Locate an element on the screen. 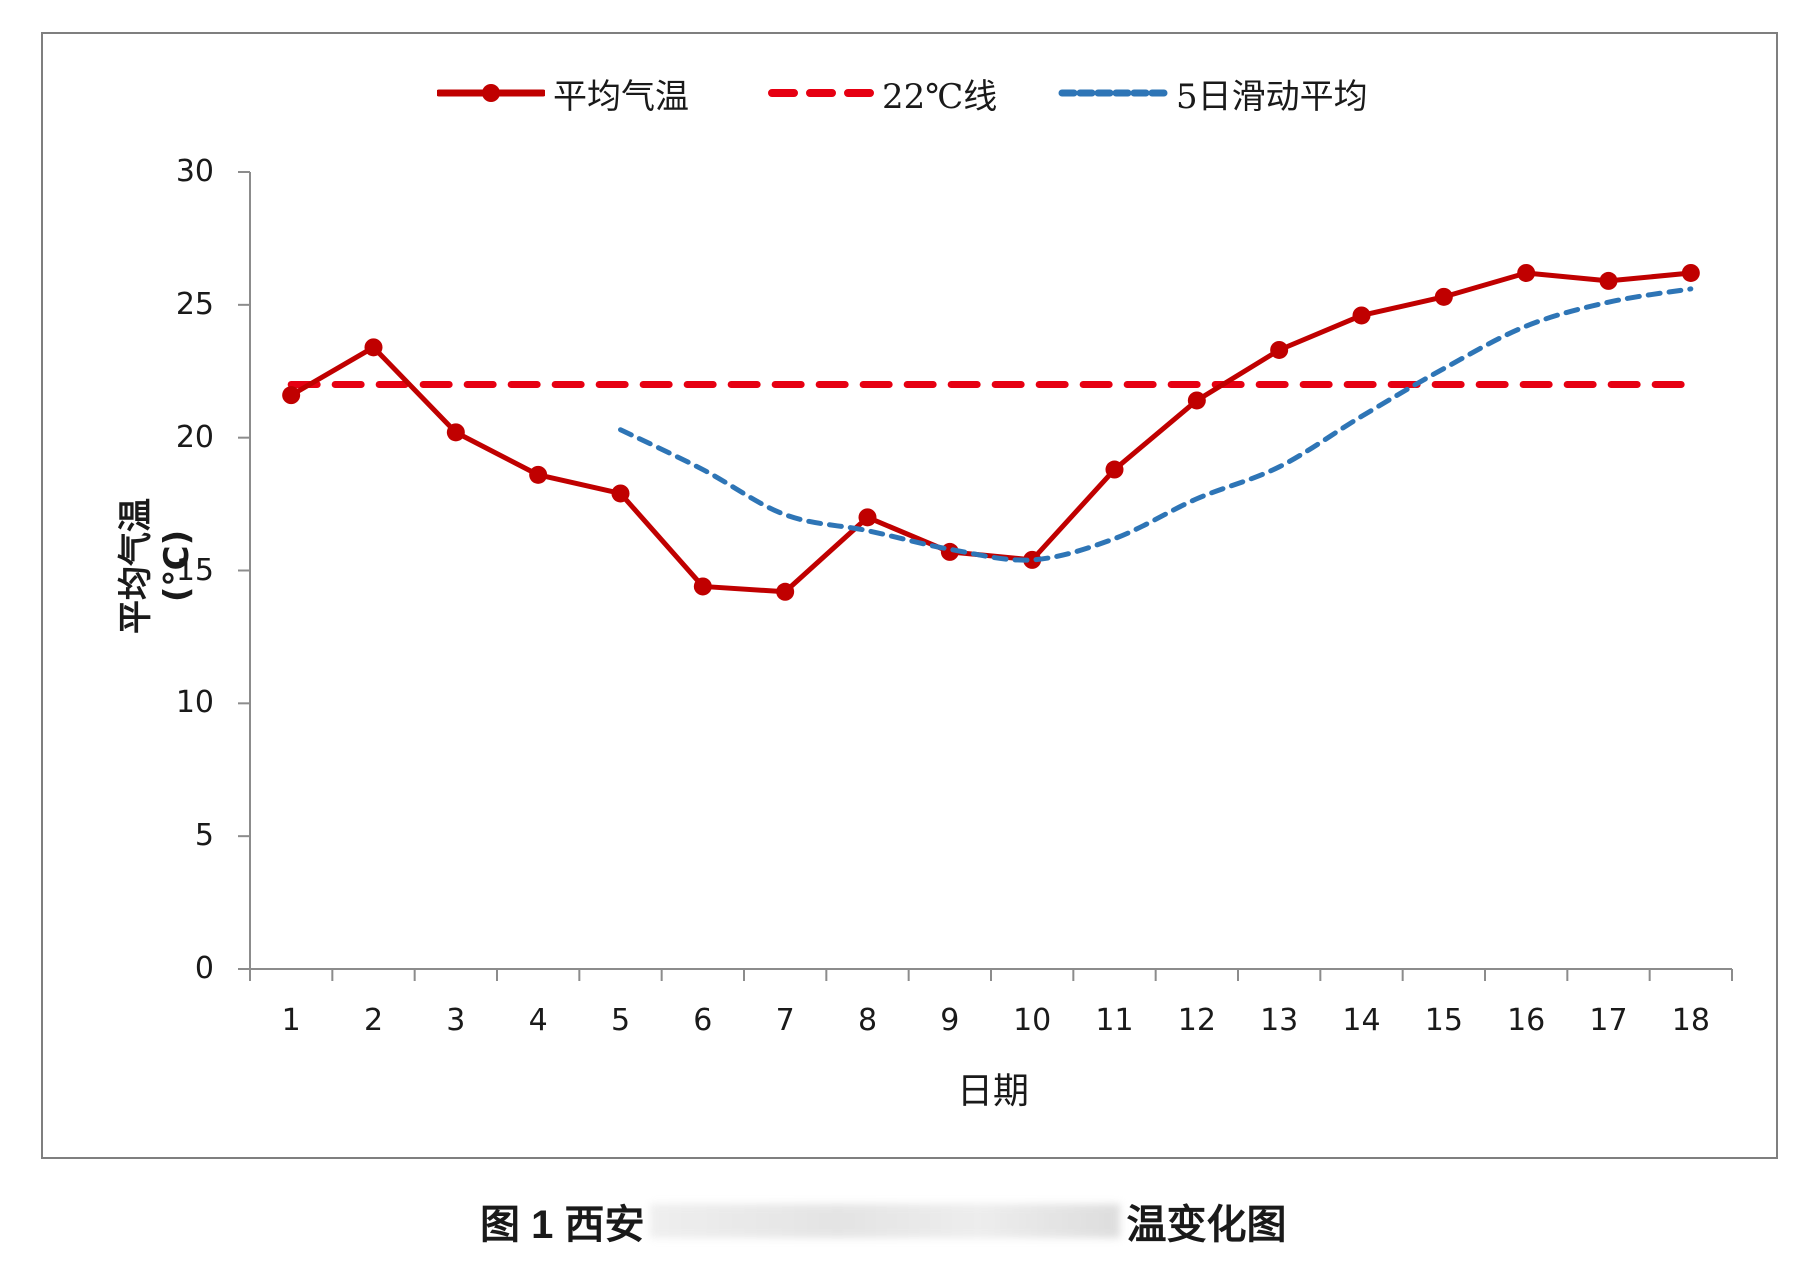 The height and width of the screenshot is (1280, 1808). solid-line-marker-icon is located at coordinates (491, 93).